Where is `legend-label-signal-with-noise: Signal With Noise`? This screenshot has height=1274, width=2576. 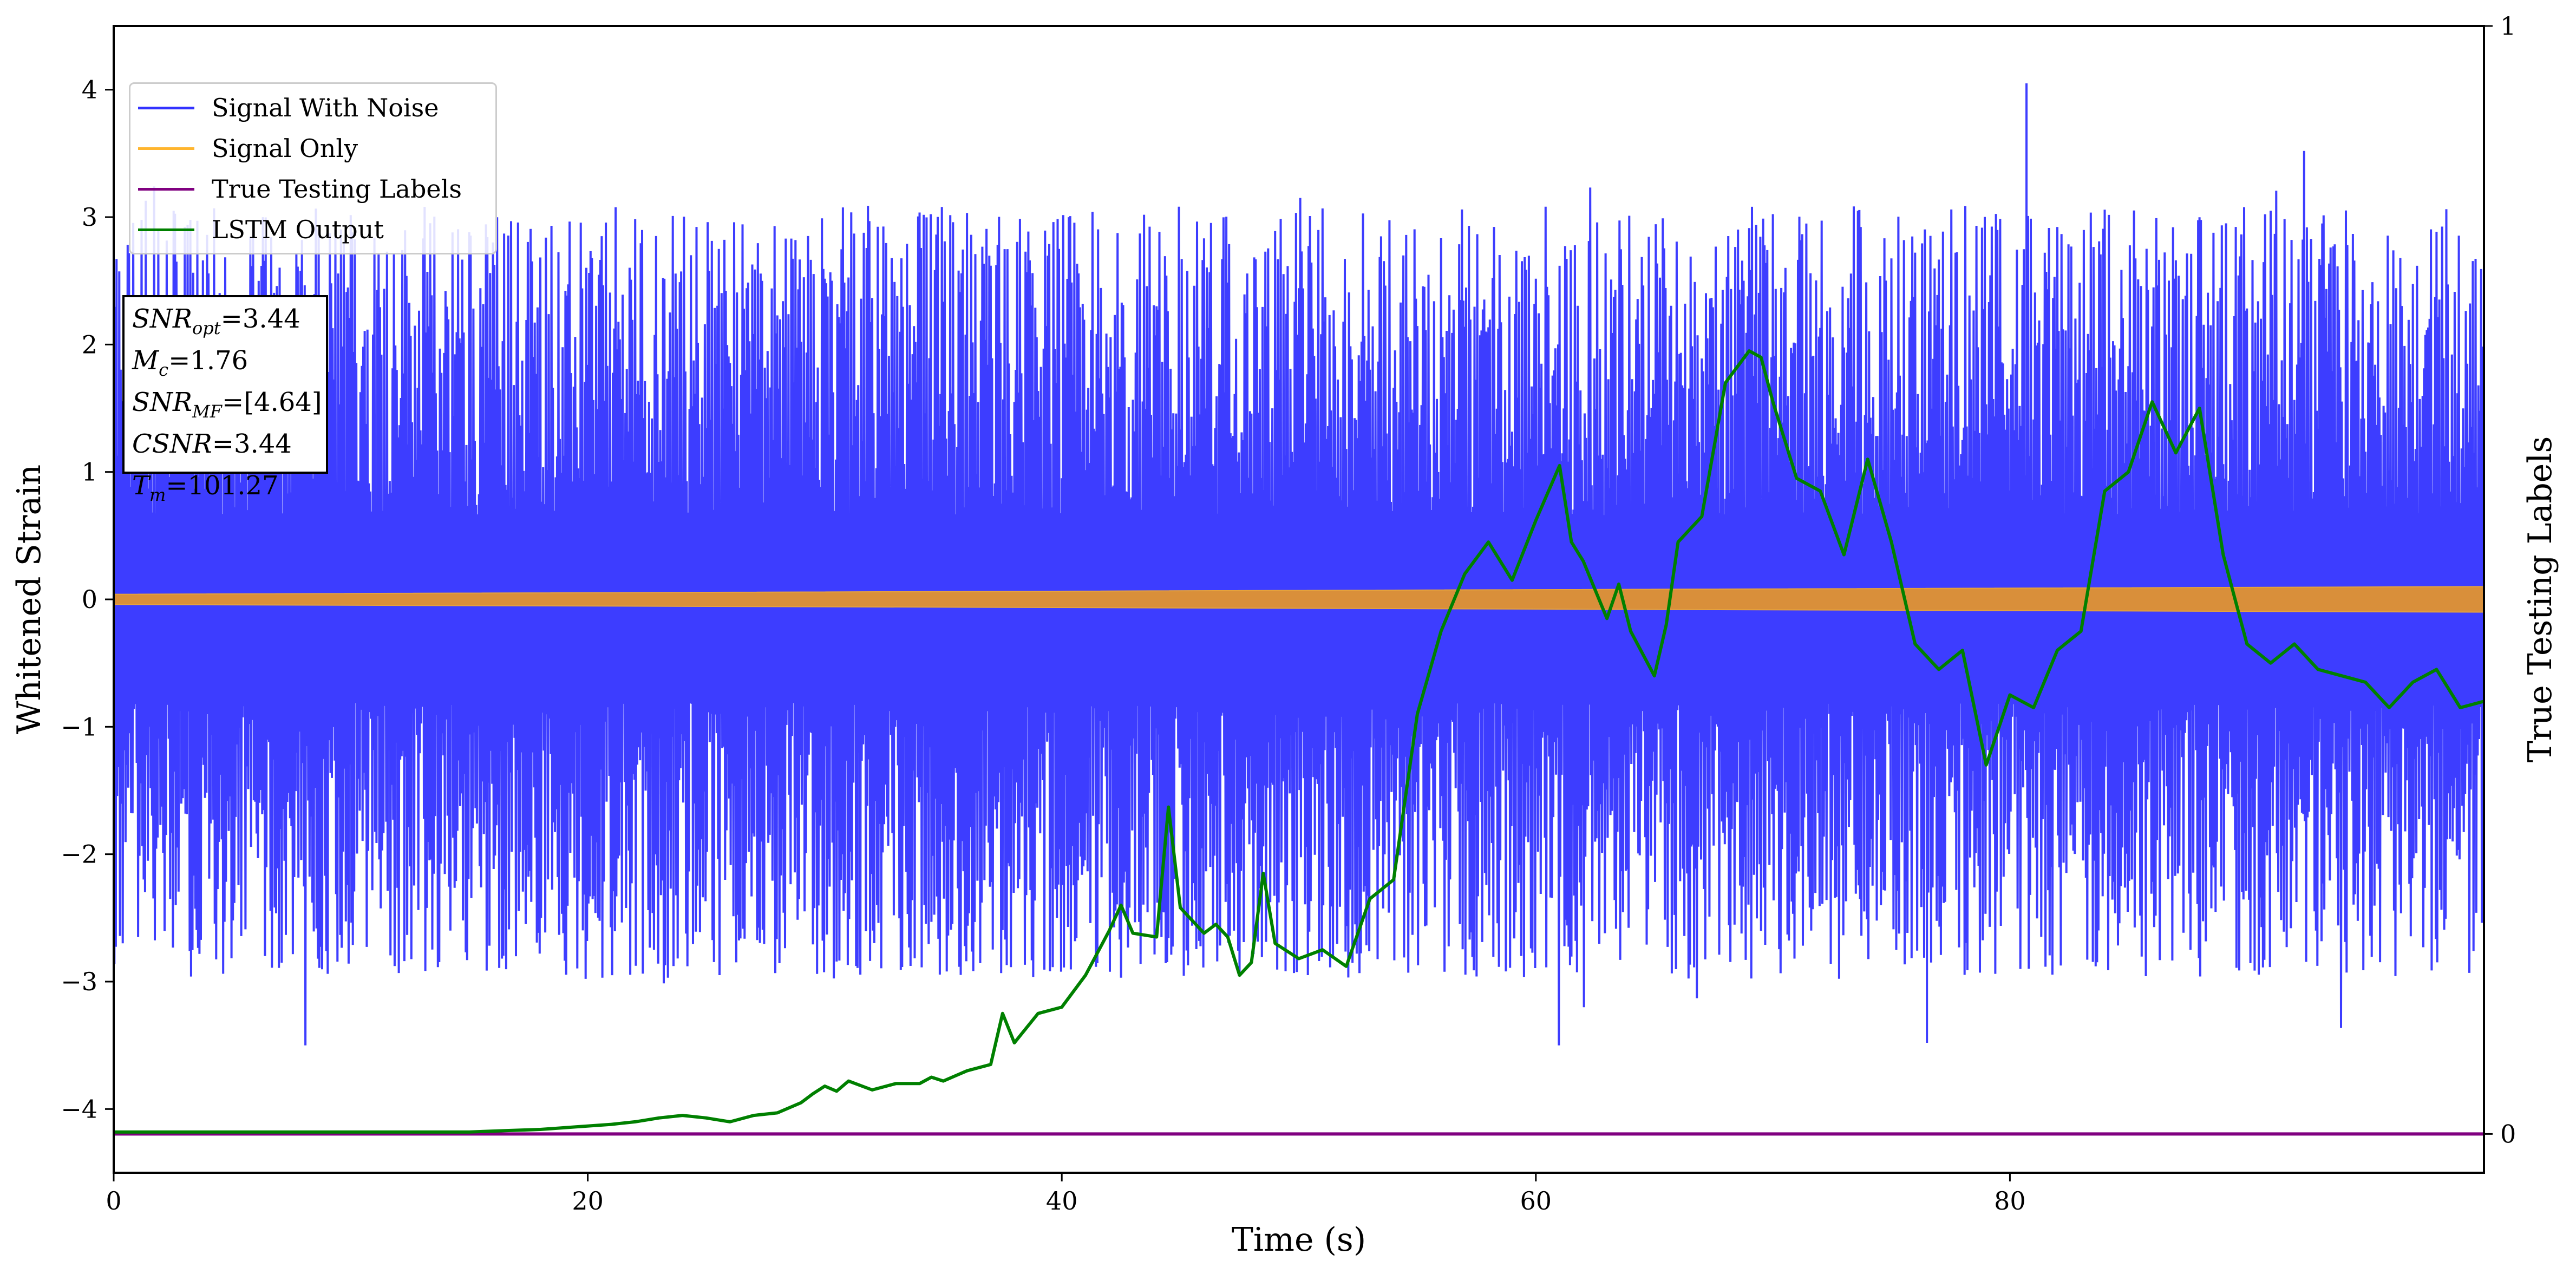 legend-label-signal-with-noise: Signal With Noise is located at coordinates (325, 107).